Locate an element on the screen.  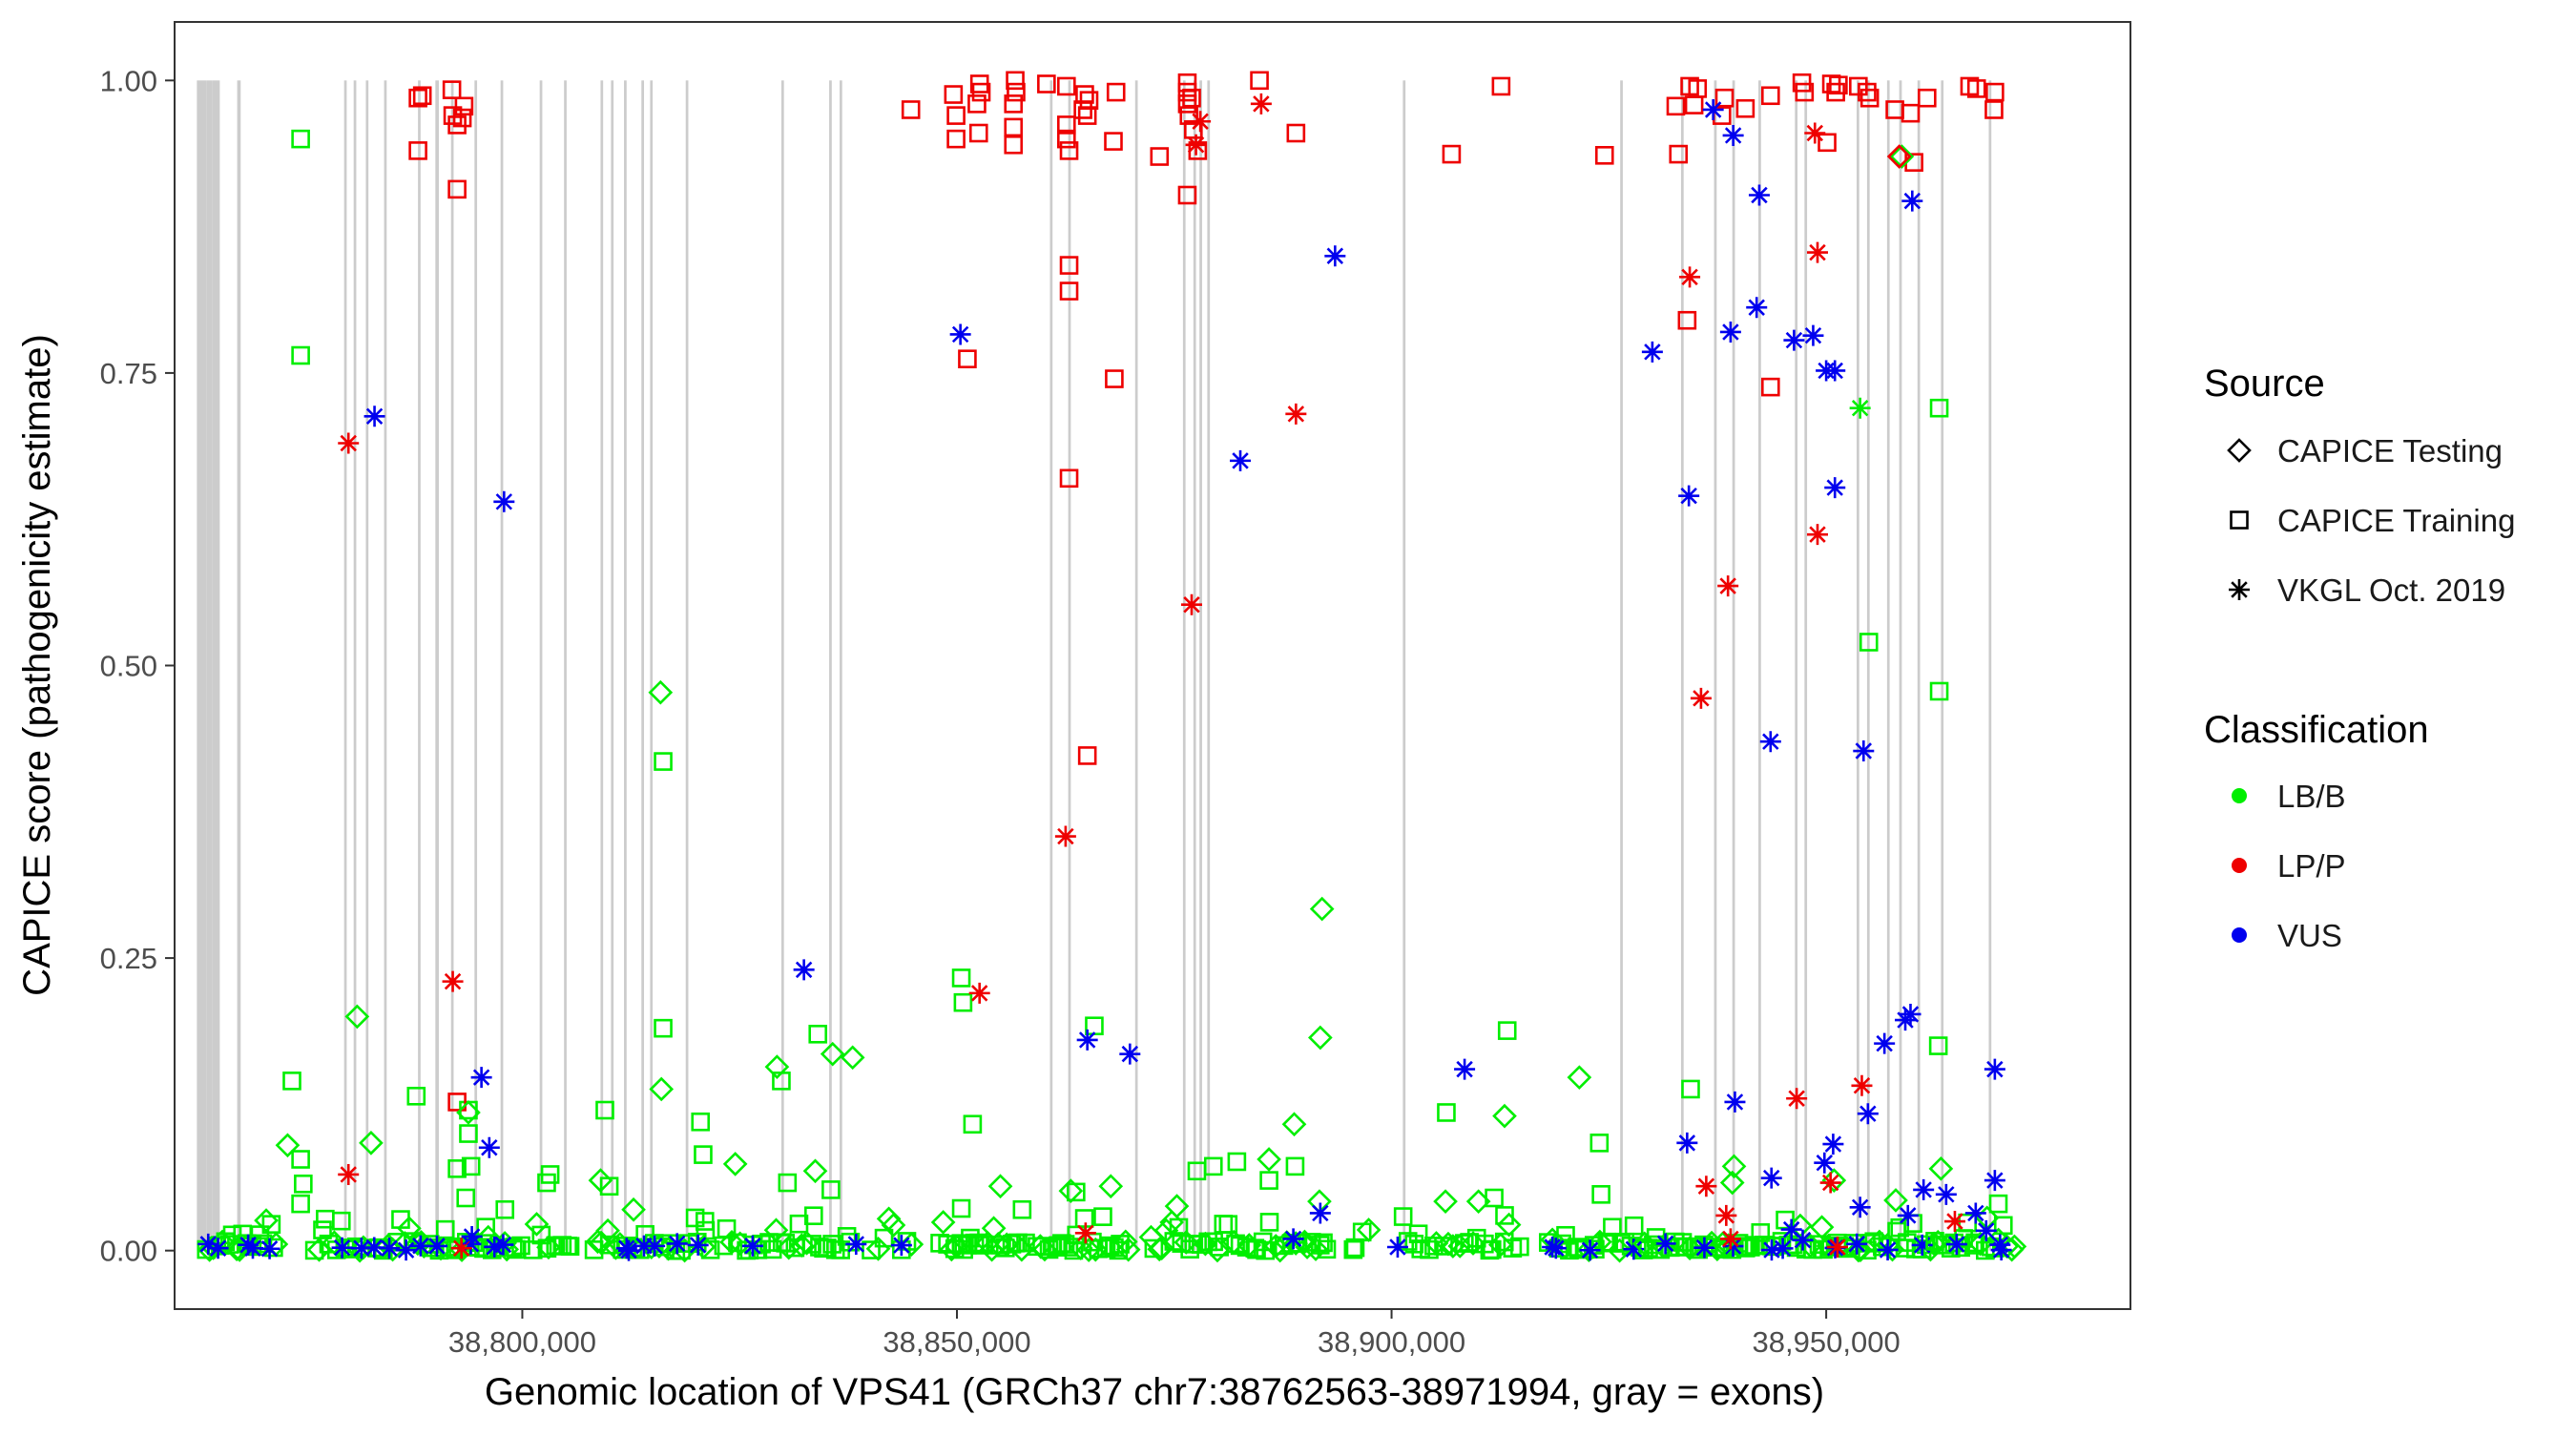
x-axis: 38,800,000 38,850,000 38,900,000 38,950,000 is located at coordinates (1174, 1334).